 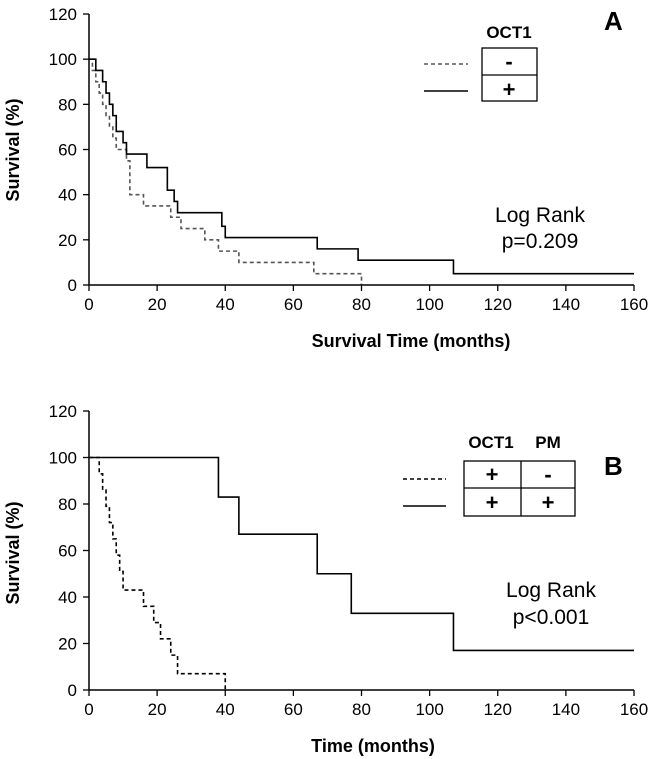 What do you see at coordinates (373, 746) in the screenshot?
I see `x-axis-title: Time (months)` at bounding box center [373, 746].